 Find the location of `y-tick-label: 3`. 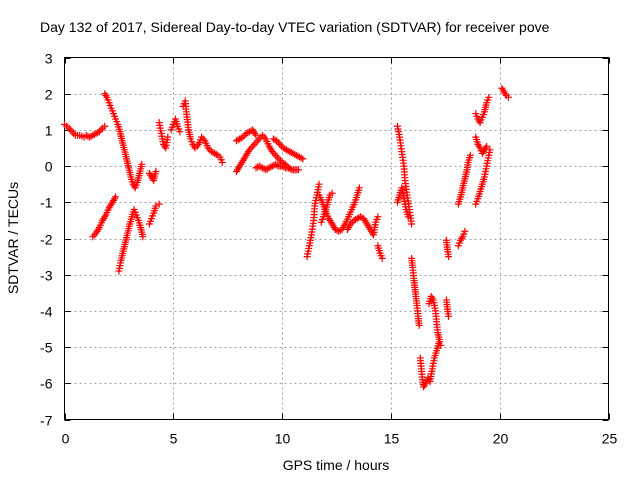

y-tick-label: 3 is located at coordinates (49, 59).